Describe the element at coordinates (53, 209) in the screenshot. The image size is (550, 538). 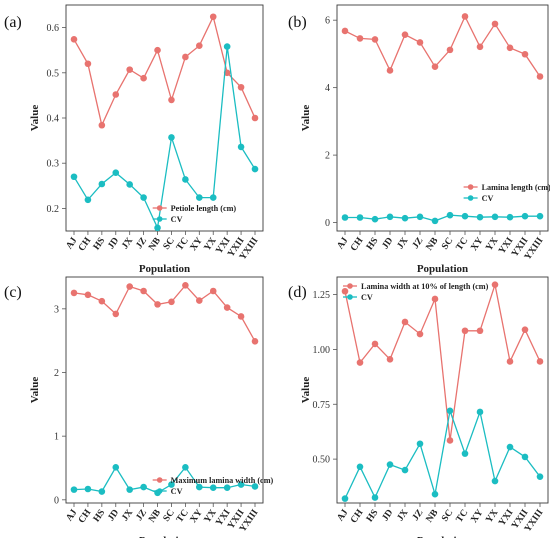
I see `y-tick-label: 0.2` at that location.